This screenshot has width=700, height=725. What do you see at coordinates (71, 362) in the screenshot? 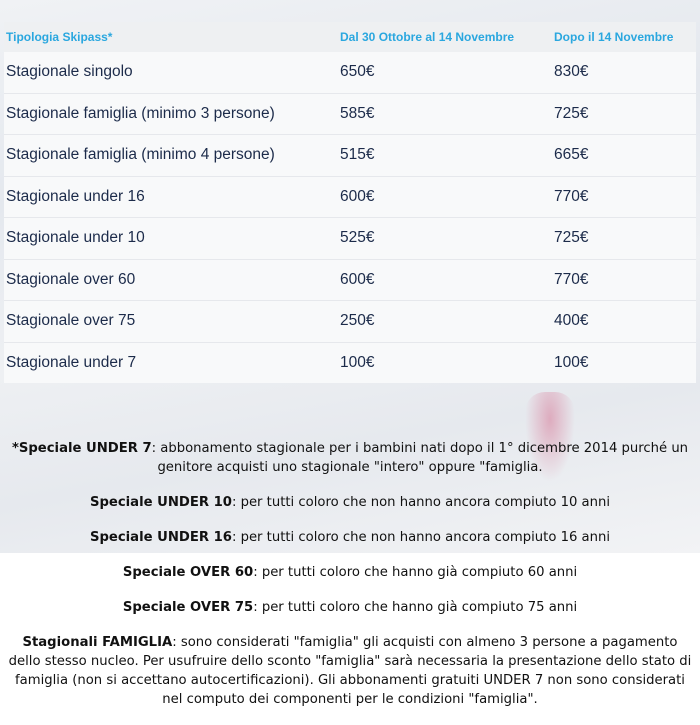
I see `skipass-type: Stagionale under 7` at bounding box center [71, 362].